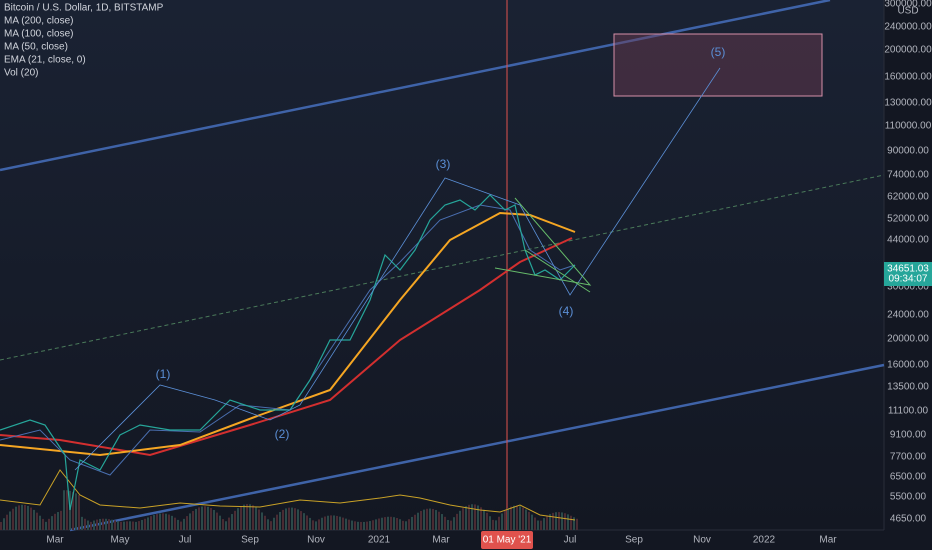  Describe the element at coordinates (718, 65) in the screenshot. I see `target-box` at that location.